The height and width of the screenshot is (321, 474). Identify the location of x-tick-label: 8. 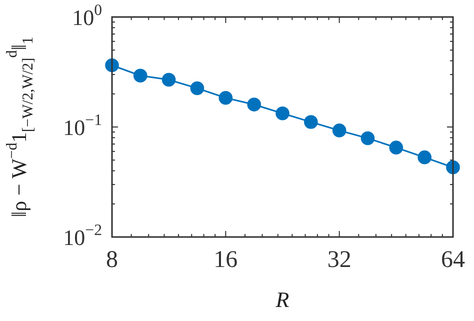
(112, 260).